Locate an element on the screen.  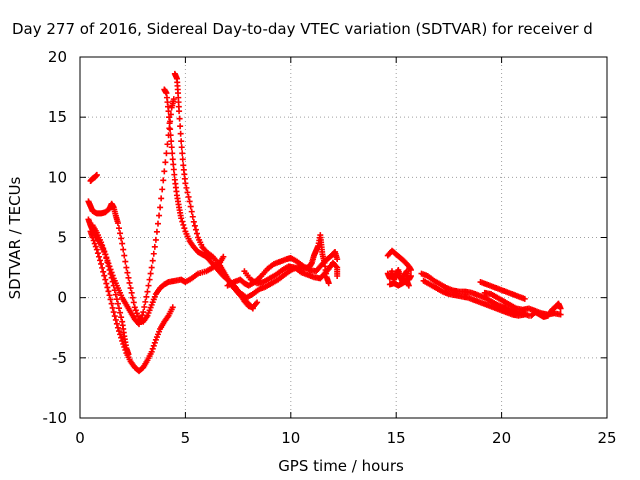
x-tick-label: 5 is located at coordinates (186, 438).